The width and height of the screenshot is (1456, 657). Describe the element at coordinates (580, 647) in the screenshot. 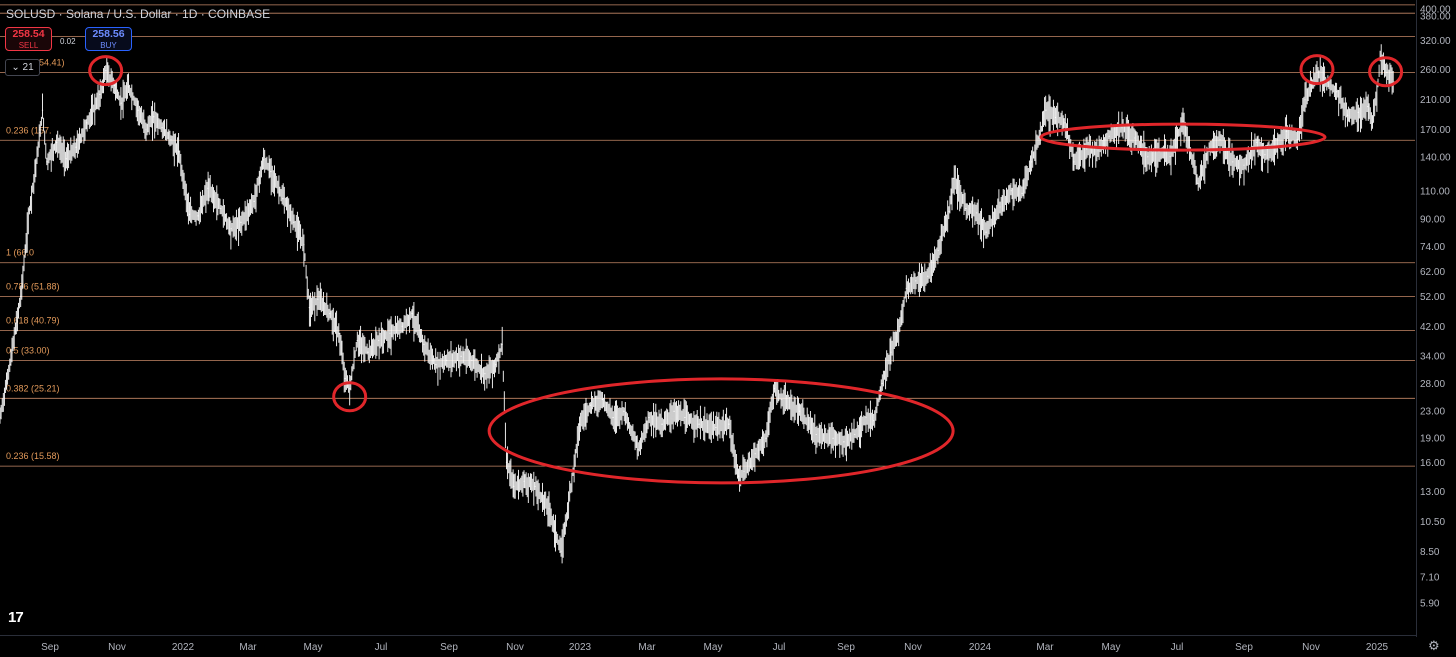

I see `time-tick-label: 2023` at that location.